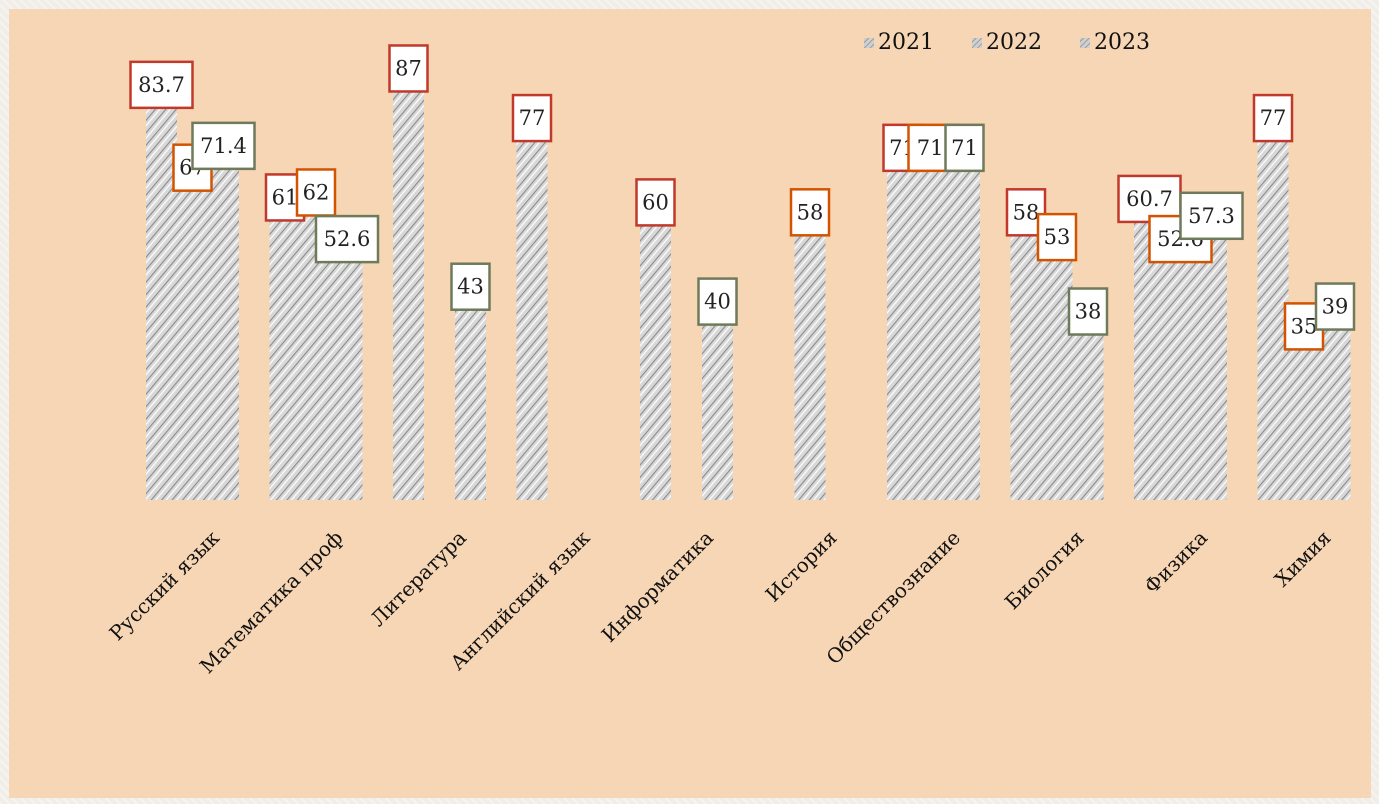 This screenshot has height=804, width=1379. I want to click on data-label-2021-8: 60.7, so click(1149, 199).